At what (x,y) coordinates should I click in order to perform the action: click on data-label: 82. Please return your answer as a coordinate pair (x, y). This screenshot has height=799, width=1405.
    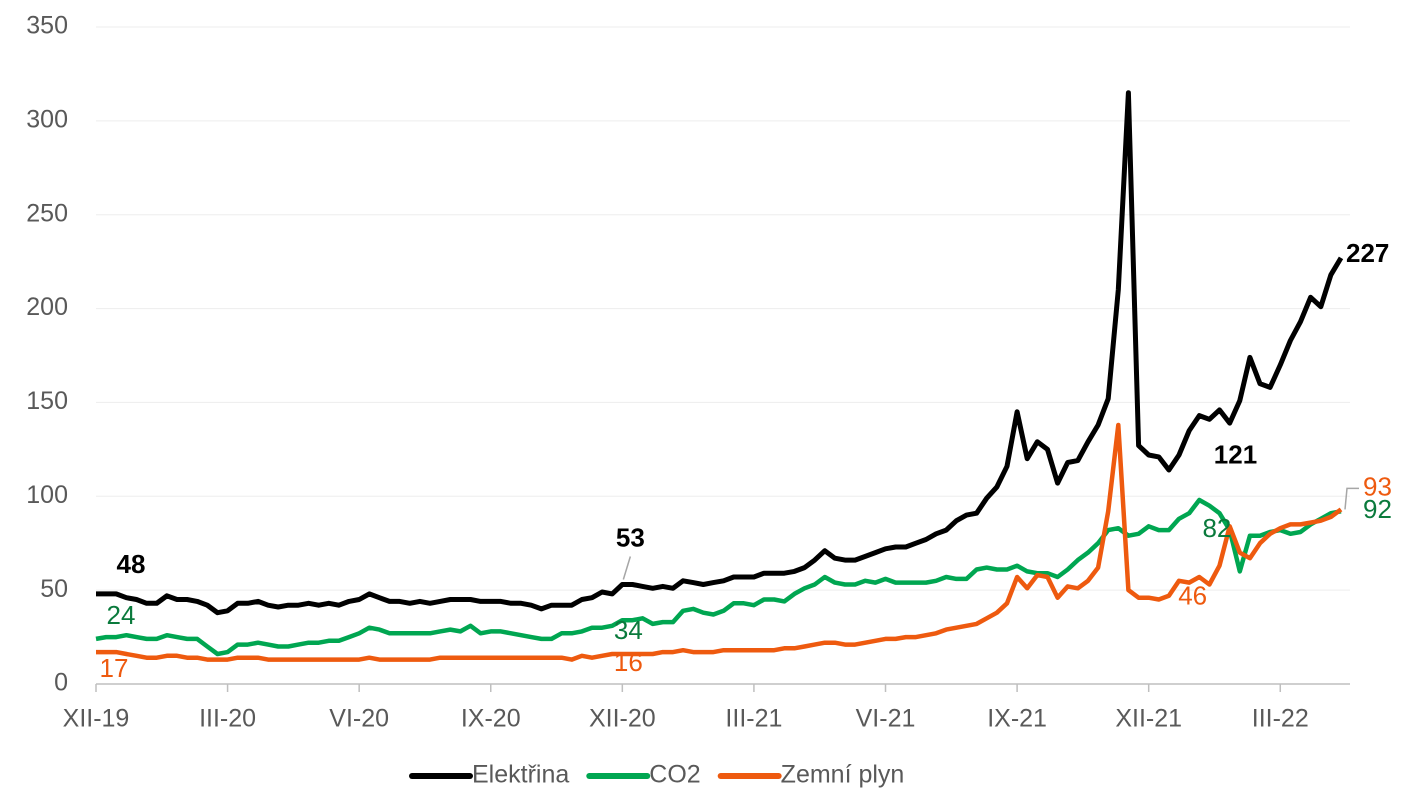
    Looking at the image, I should click on (1216, 528).